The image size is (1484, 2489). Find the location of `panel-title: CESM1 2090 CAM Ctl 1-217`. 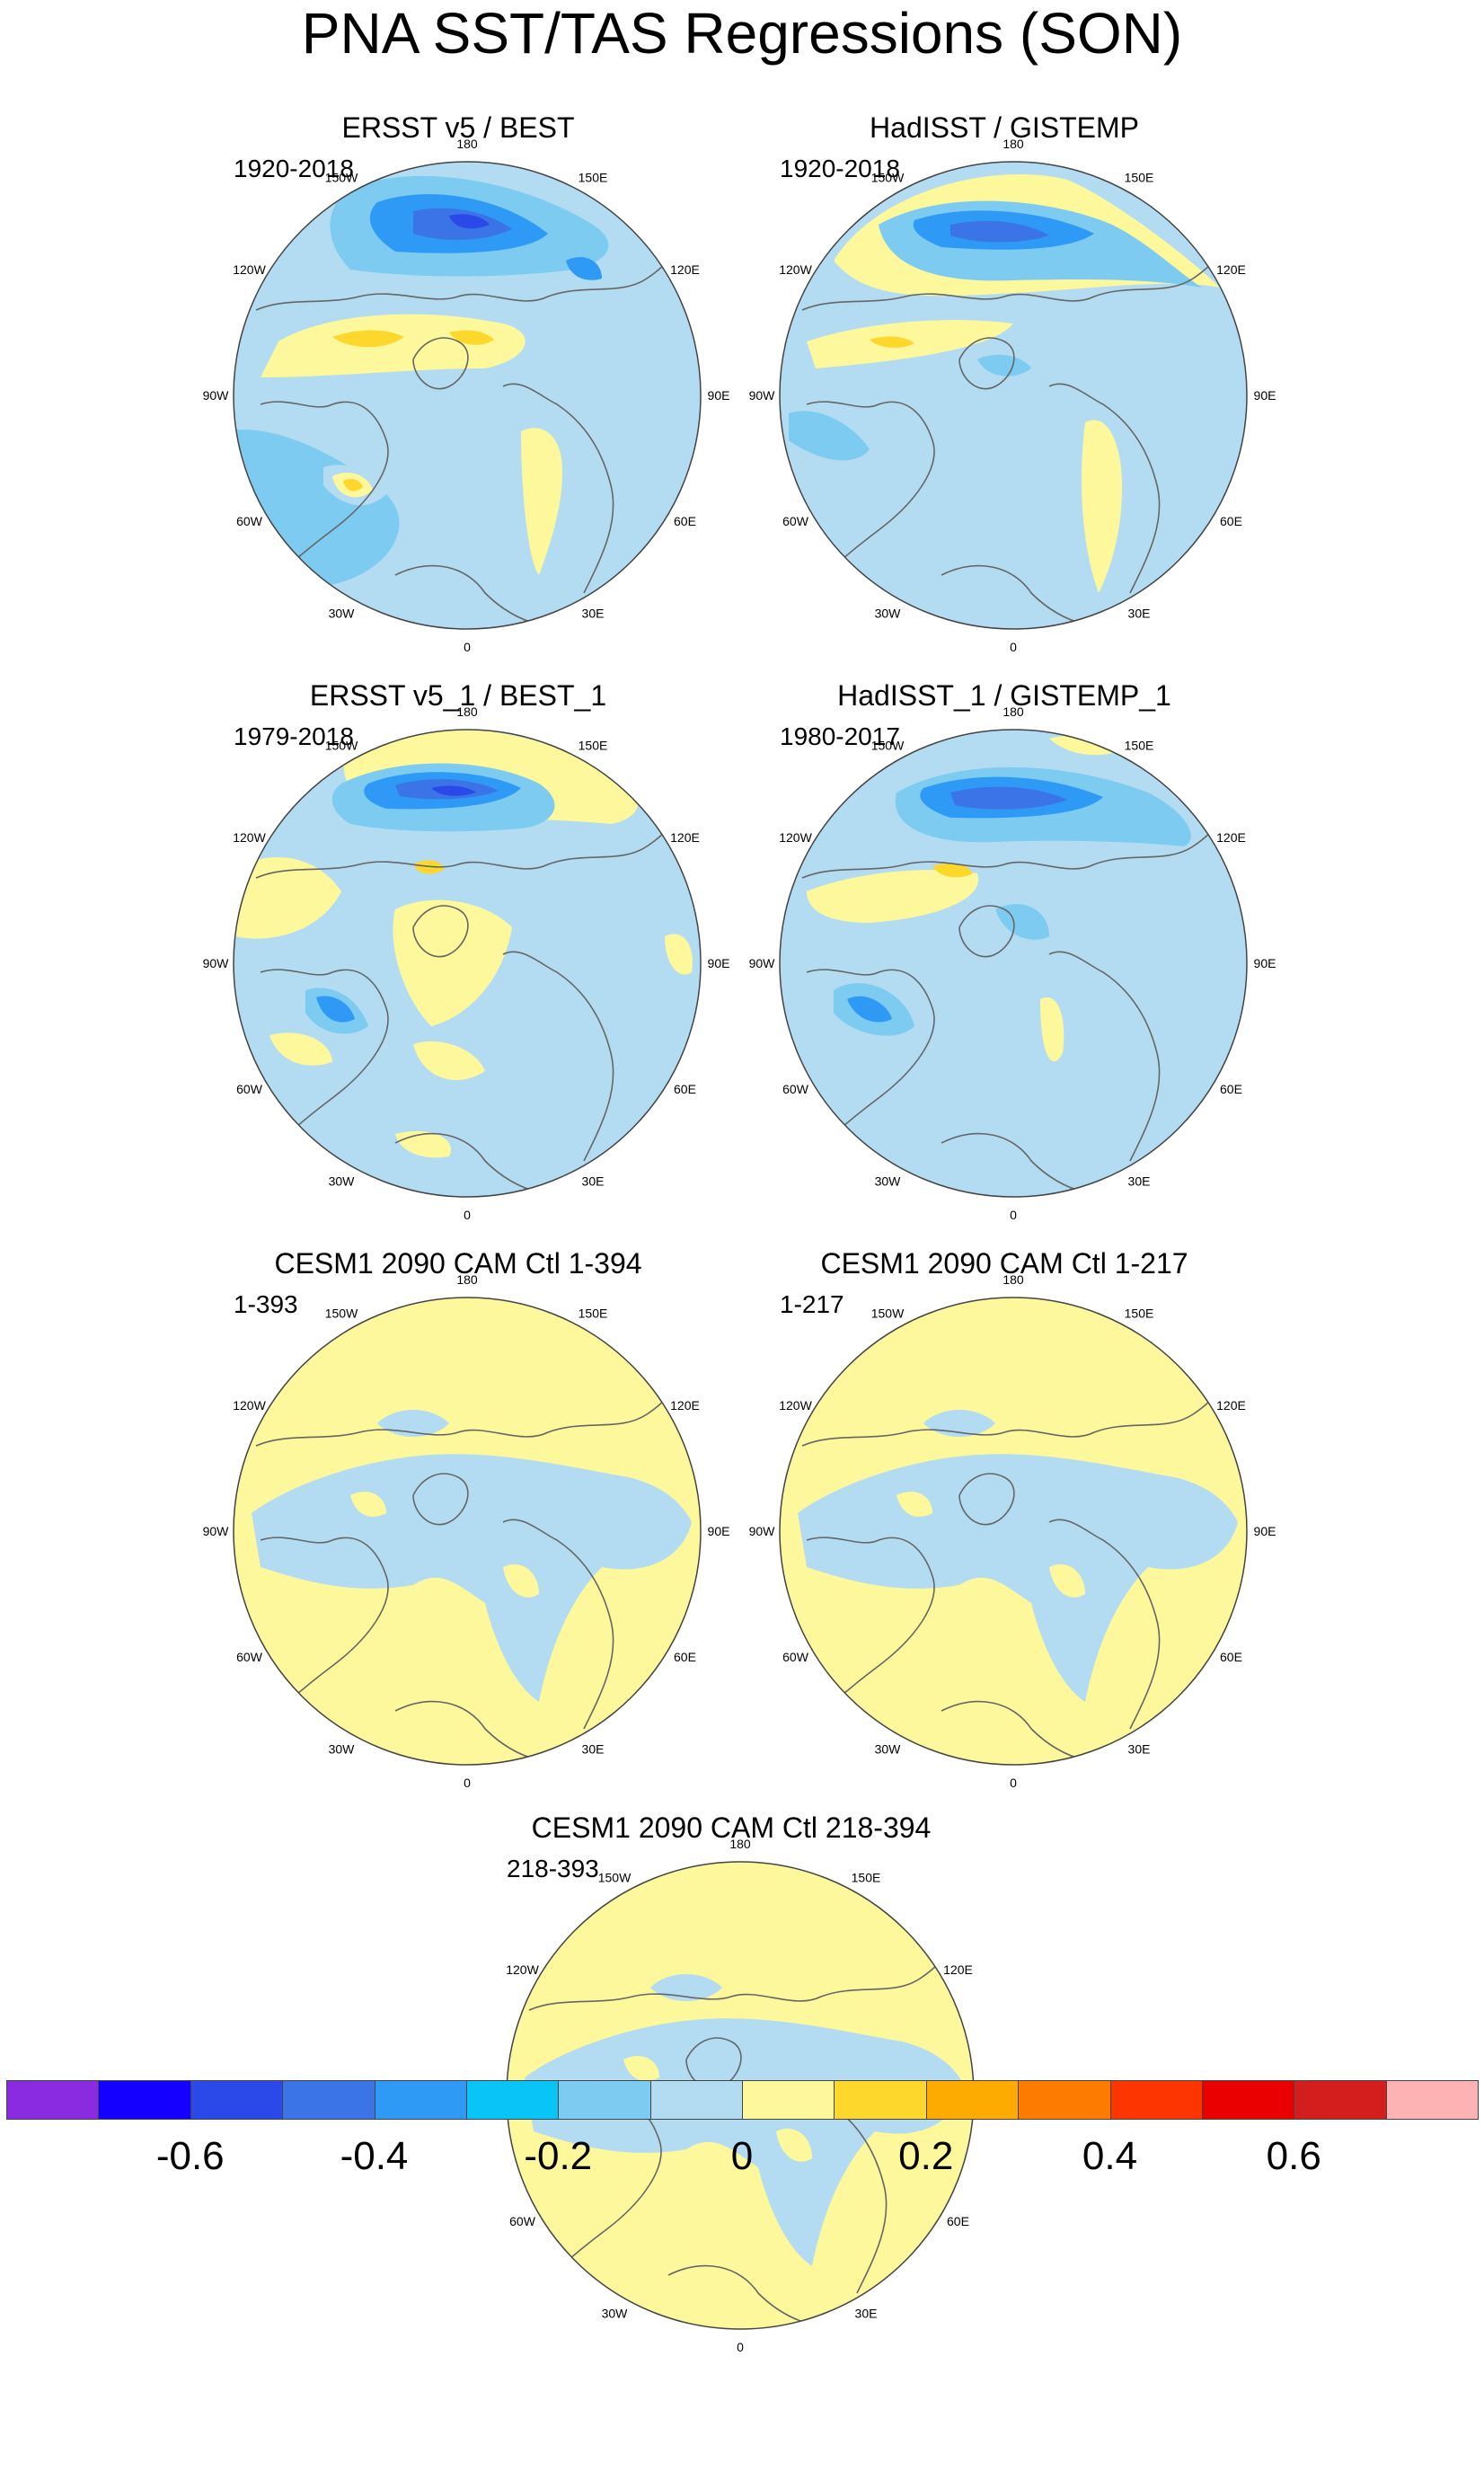

panel-title: CESM1 2090 CAM Ctl 1-217 is located at coordinates (1004, 1263).